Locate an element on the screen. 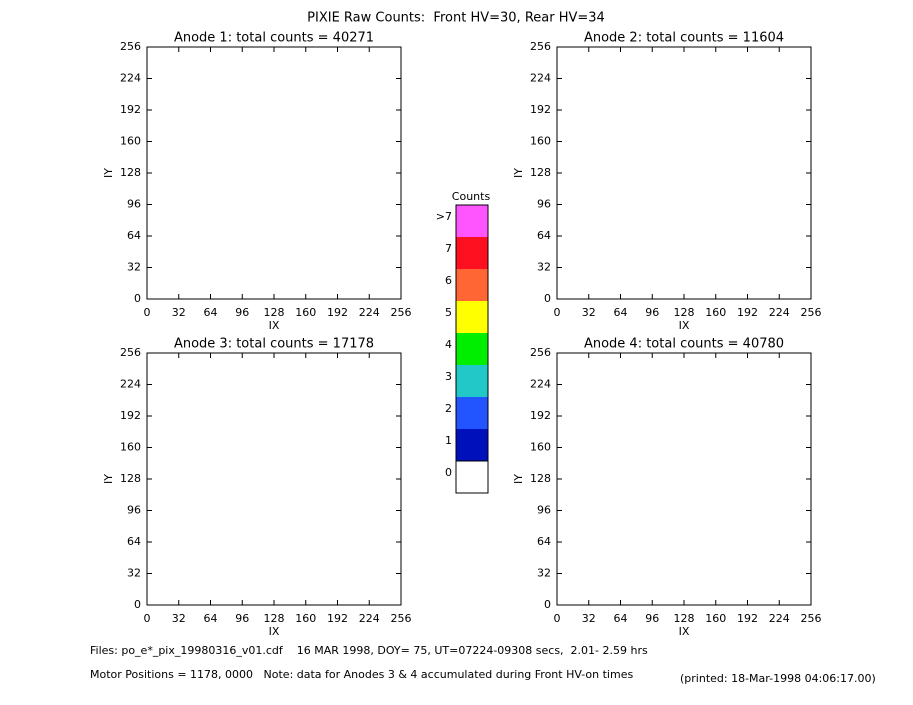 This screenshot has width=913, height=705. panel-title: Anode 4: total counts = 40780 is located at coordinates (684, 344).